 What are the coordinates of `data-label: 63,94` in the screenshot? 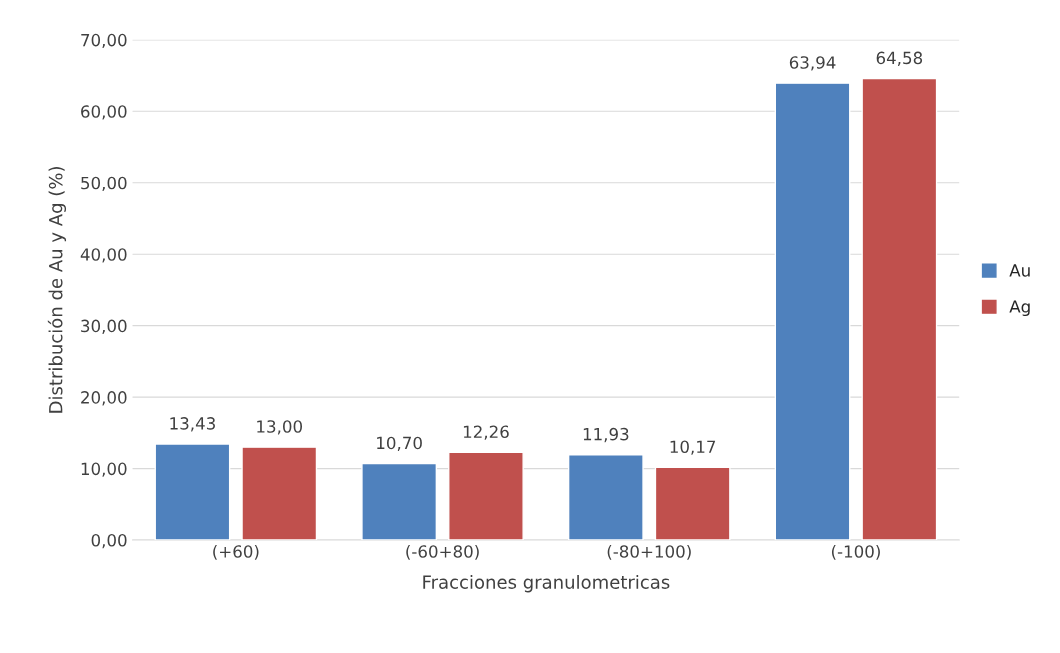 It's located at (812, 63).